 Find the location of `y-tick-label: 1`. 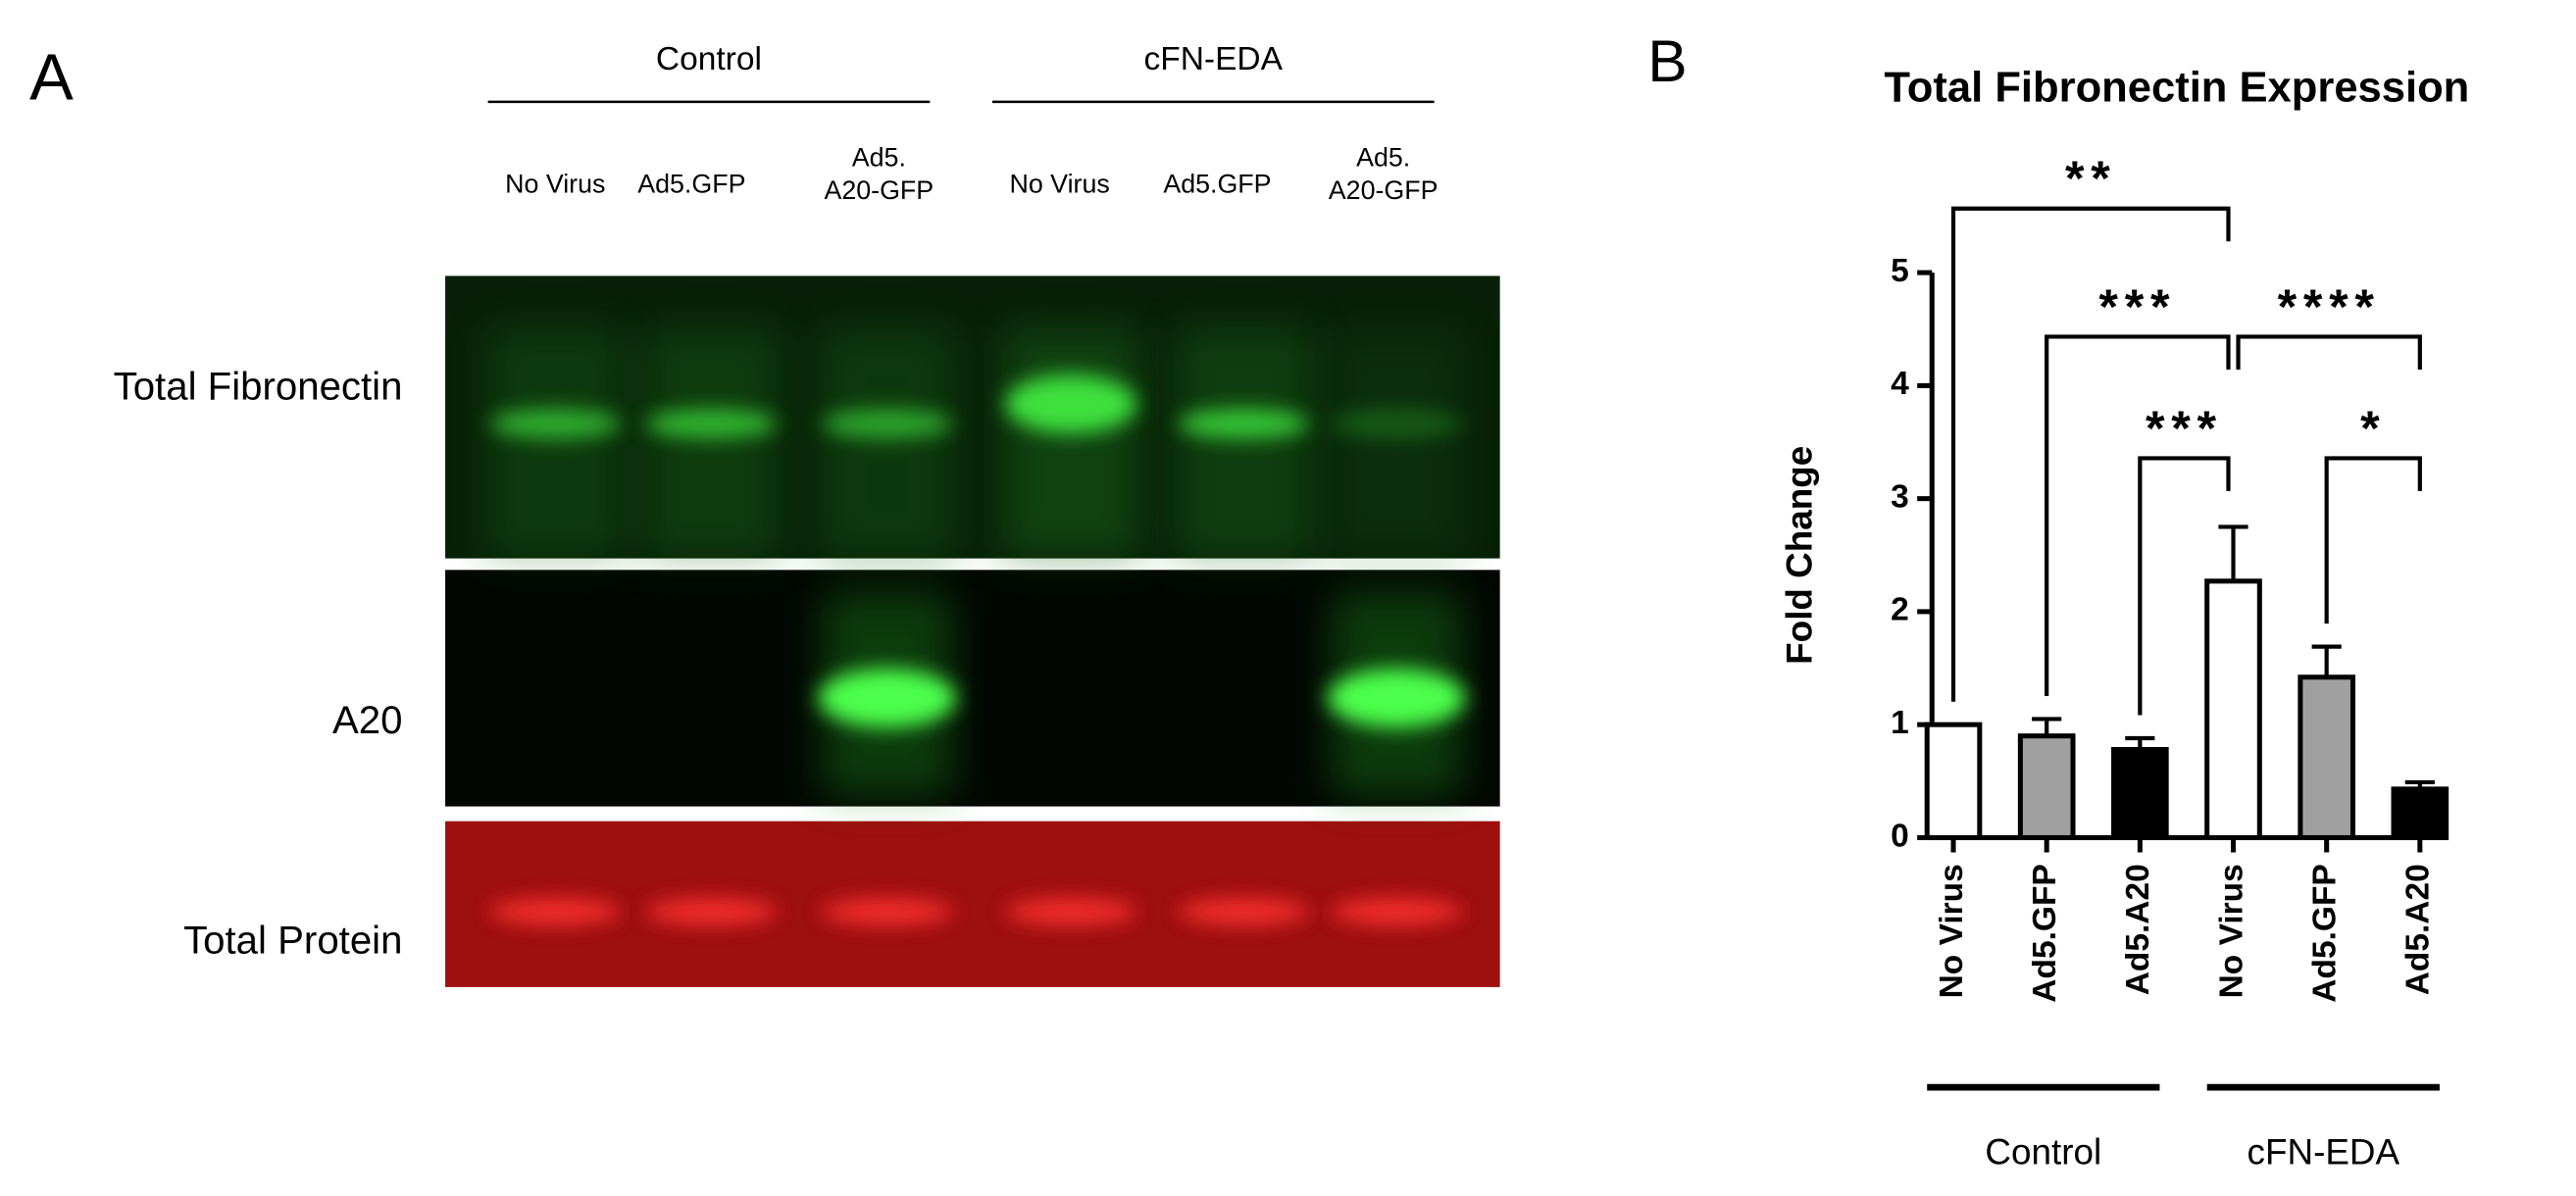

y-tick-label: 1 is located at coordinates (1900, 723).